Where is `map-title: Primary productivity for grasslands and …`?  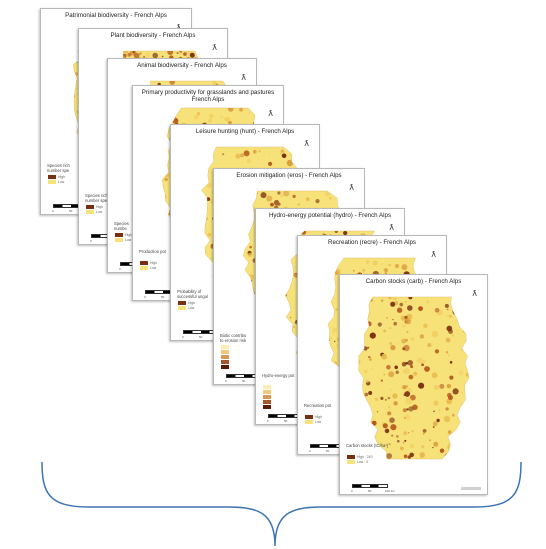
map-title: Primary productivity for grasslands and … is located at coordinates (208, 96).